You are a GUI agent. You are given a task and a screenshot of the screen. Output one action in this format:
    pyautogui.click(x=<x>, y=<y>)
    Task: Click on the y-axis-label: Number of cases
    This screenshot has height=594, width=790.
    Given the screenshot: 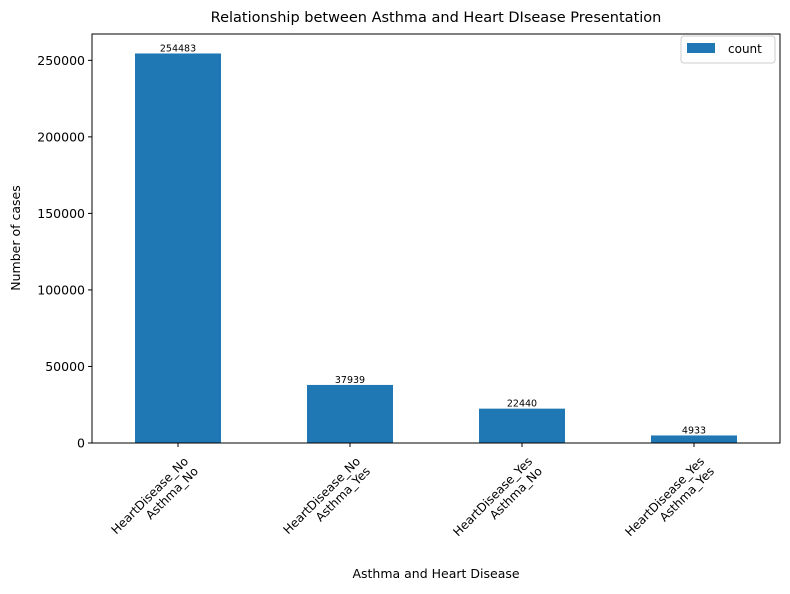 What is the action you would take?
    pyautogui.click(x=15, y=237)
    